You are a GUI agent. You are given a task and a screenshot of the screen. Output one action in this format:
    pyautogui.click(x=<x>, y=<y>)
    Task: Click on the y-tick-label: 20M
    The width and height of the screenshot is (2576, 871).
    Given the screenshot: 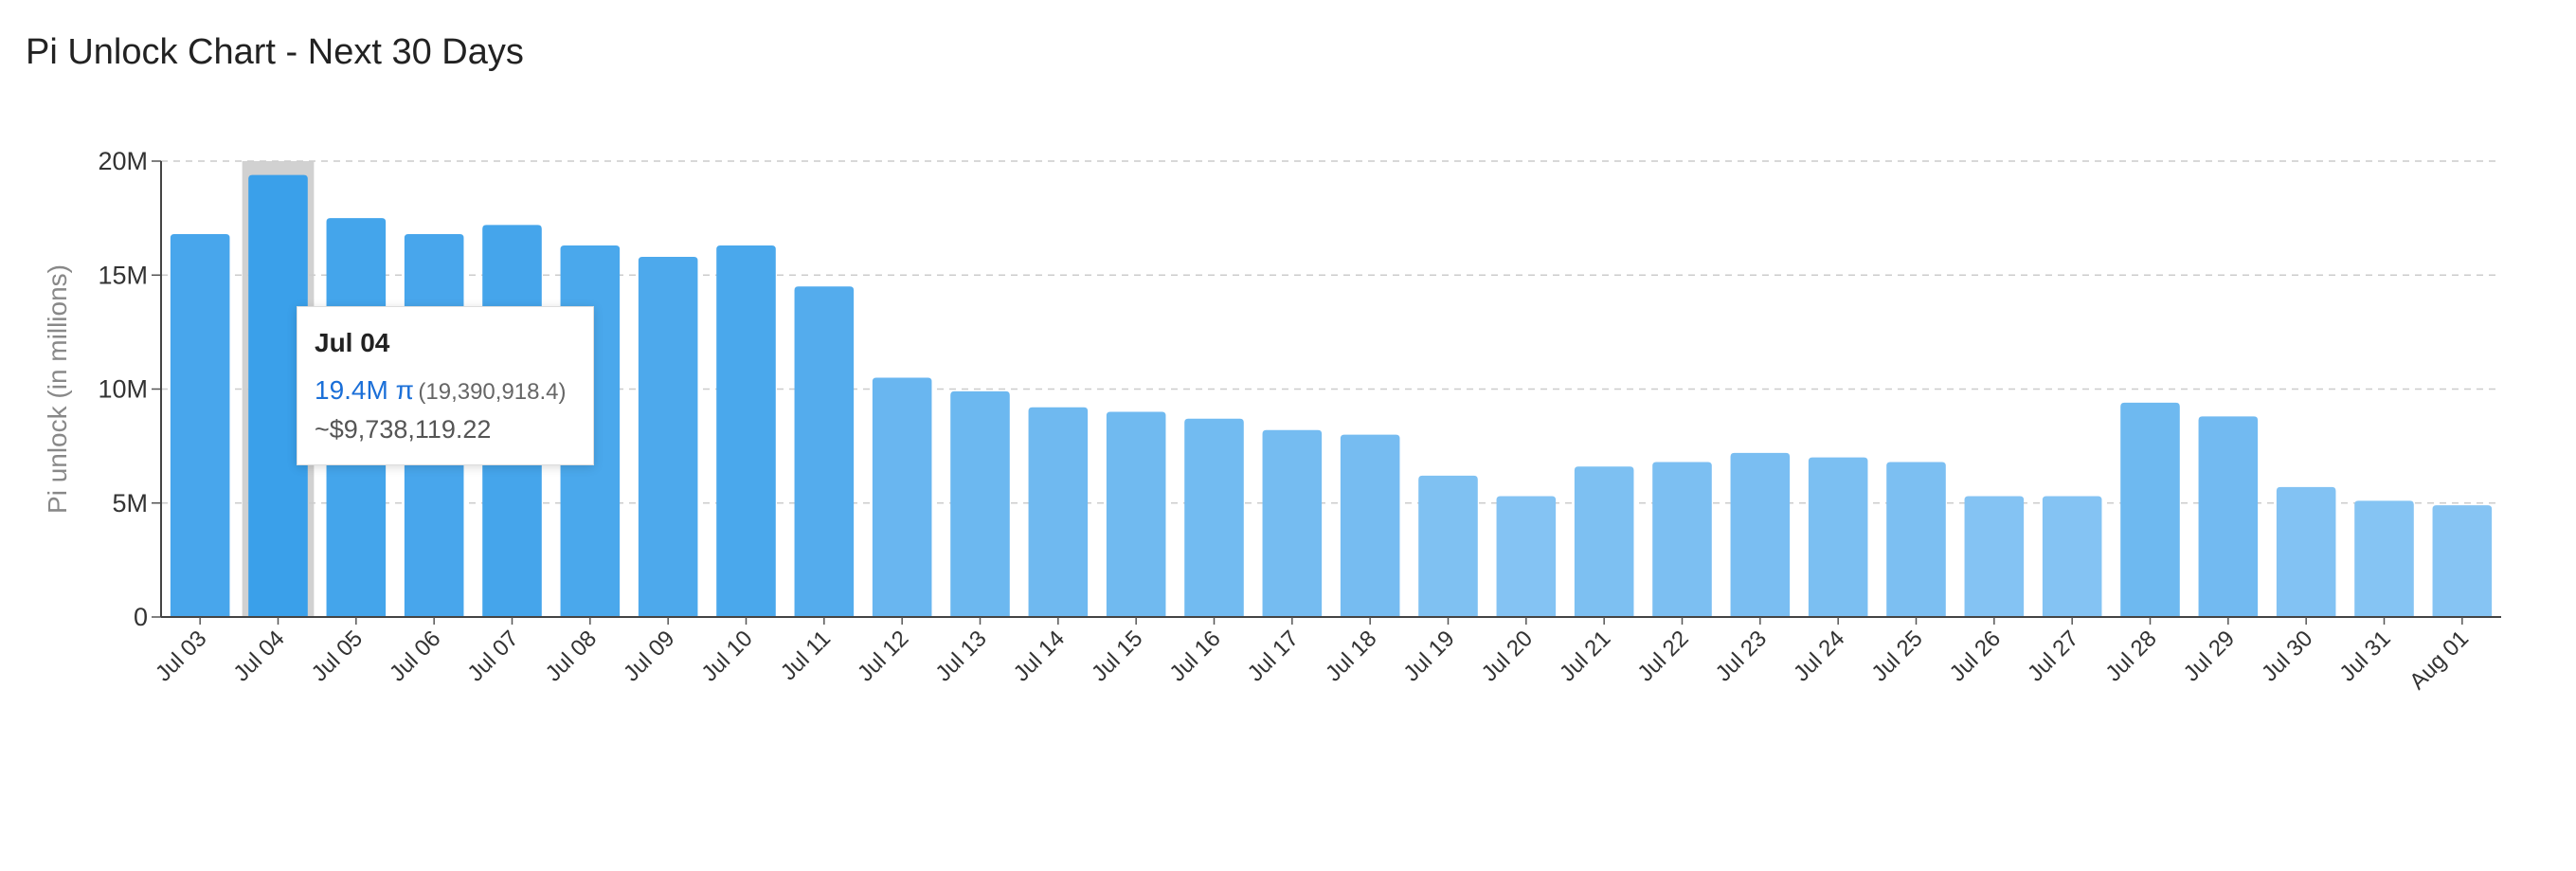 What is the action you would take?
    pyautogui.click(x=123, y=161)
    